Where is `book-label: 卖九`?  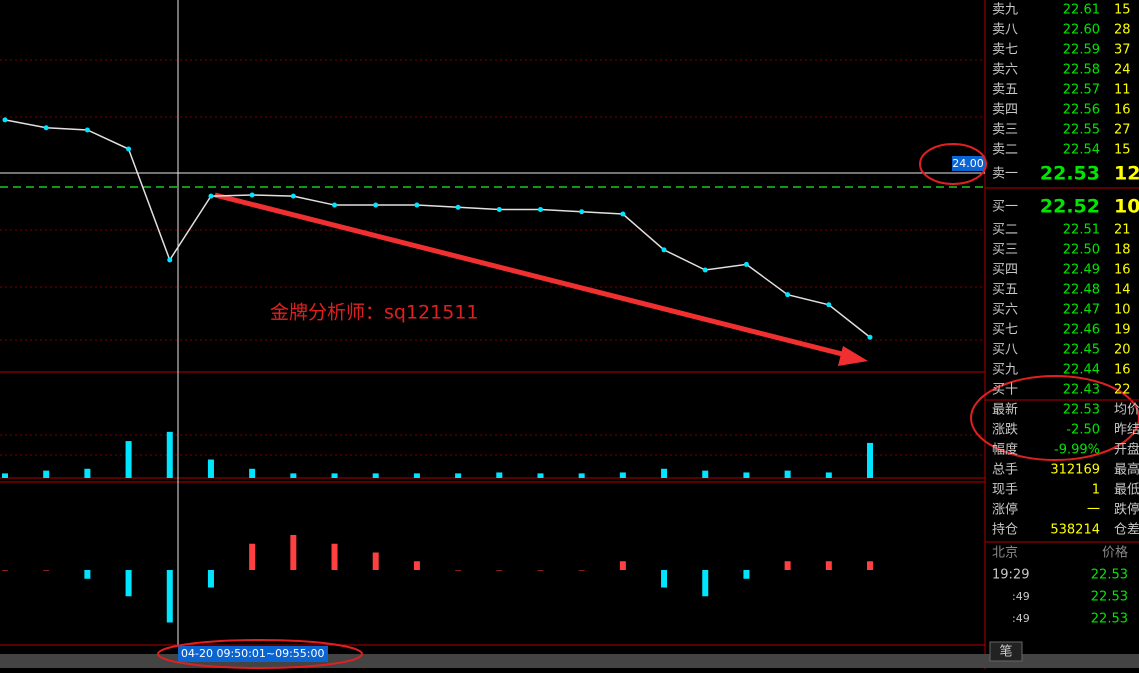
book-label: 卖九 is located at coordinates (1005, 10).